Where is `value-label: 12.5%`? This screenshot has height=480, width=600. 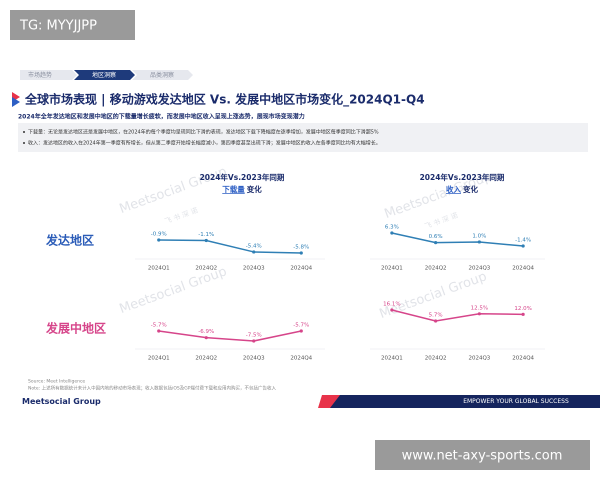 value-label: 12.5% is located at coordinates (479, 308).